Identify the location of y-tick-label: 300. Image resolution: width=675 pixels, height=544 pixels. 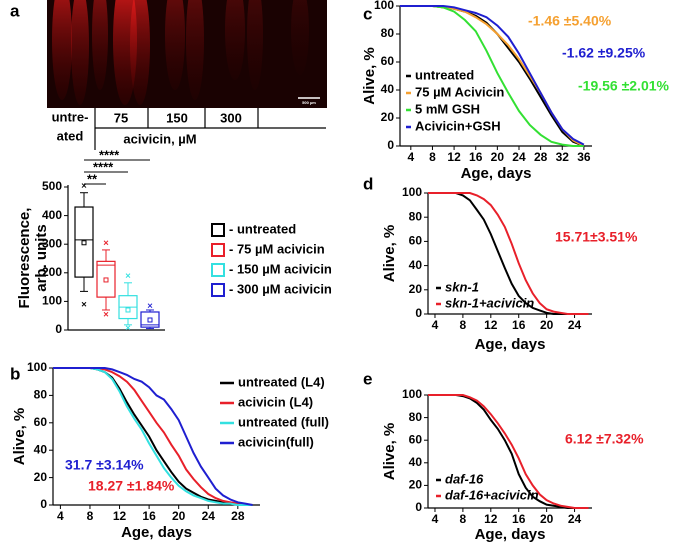
(52, 243).